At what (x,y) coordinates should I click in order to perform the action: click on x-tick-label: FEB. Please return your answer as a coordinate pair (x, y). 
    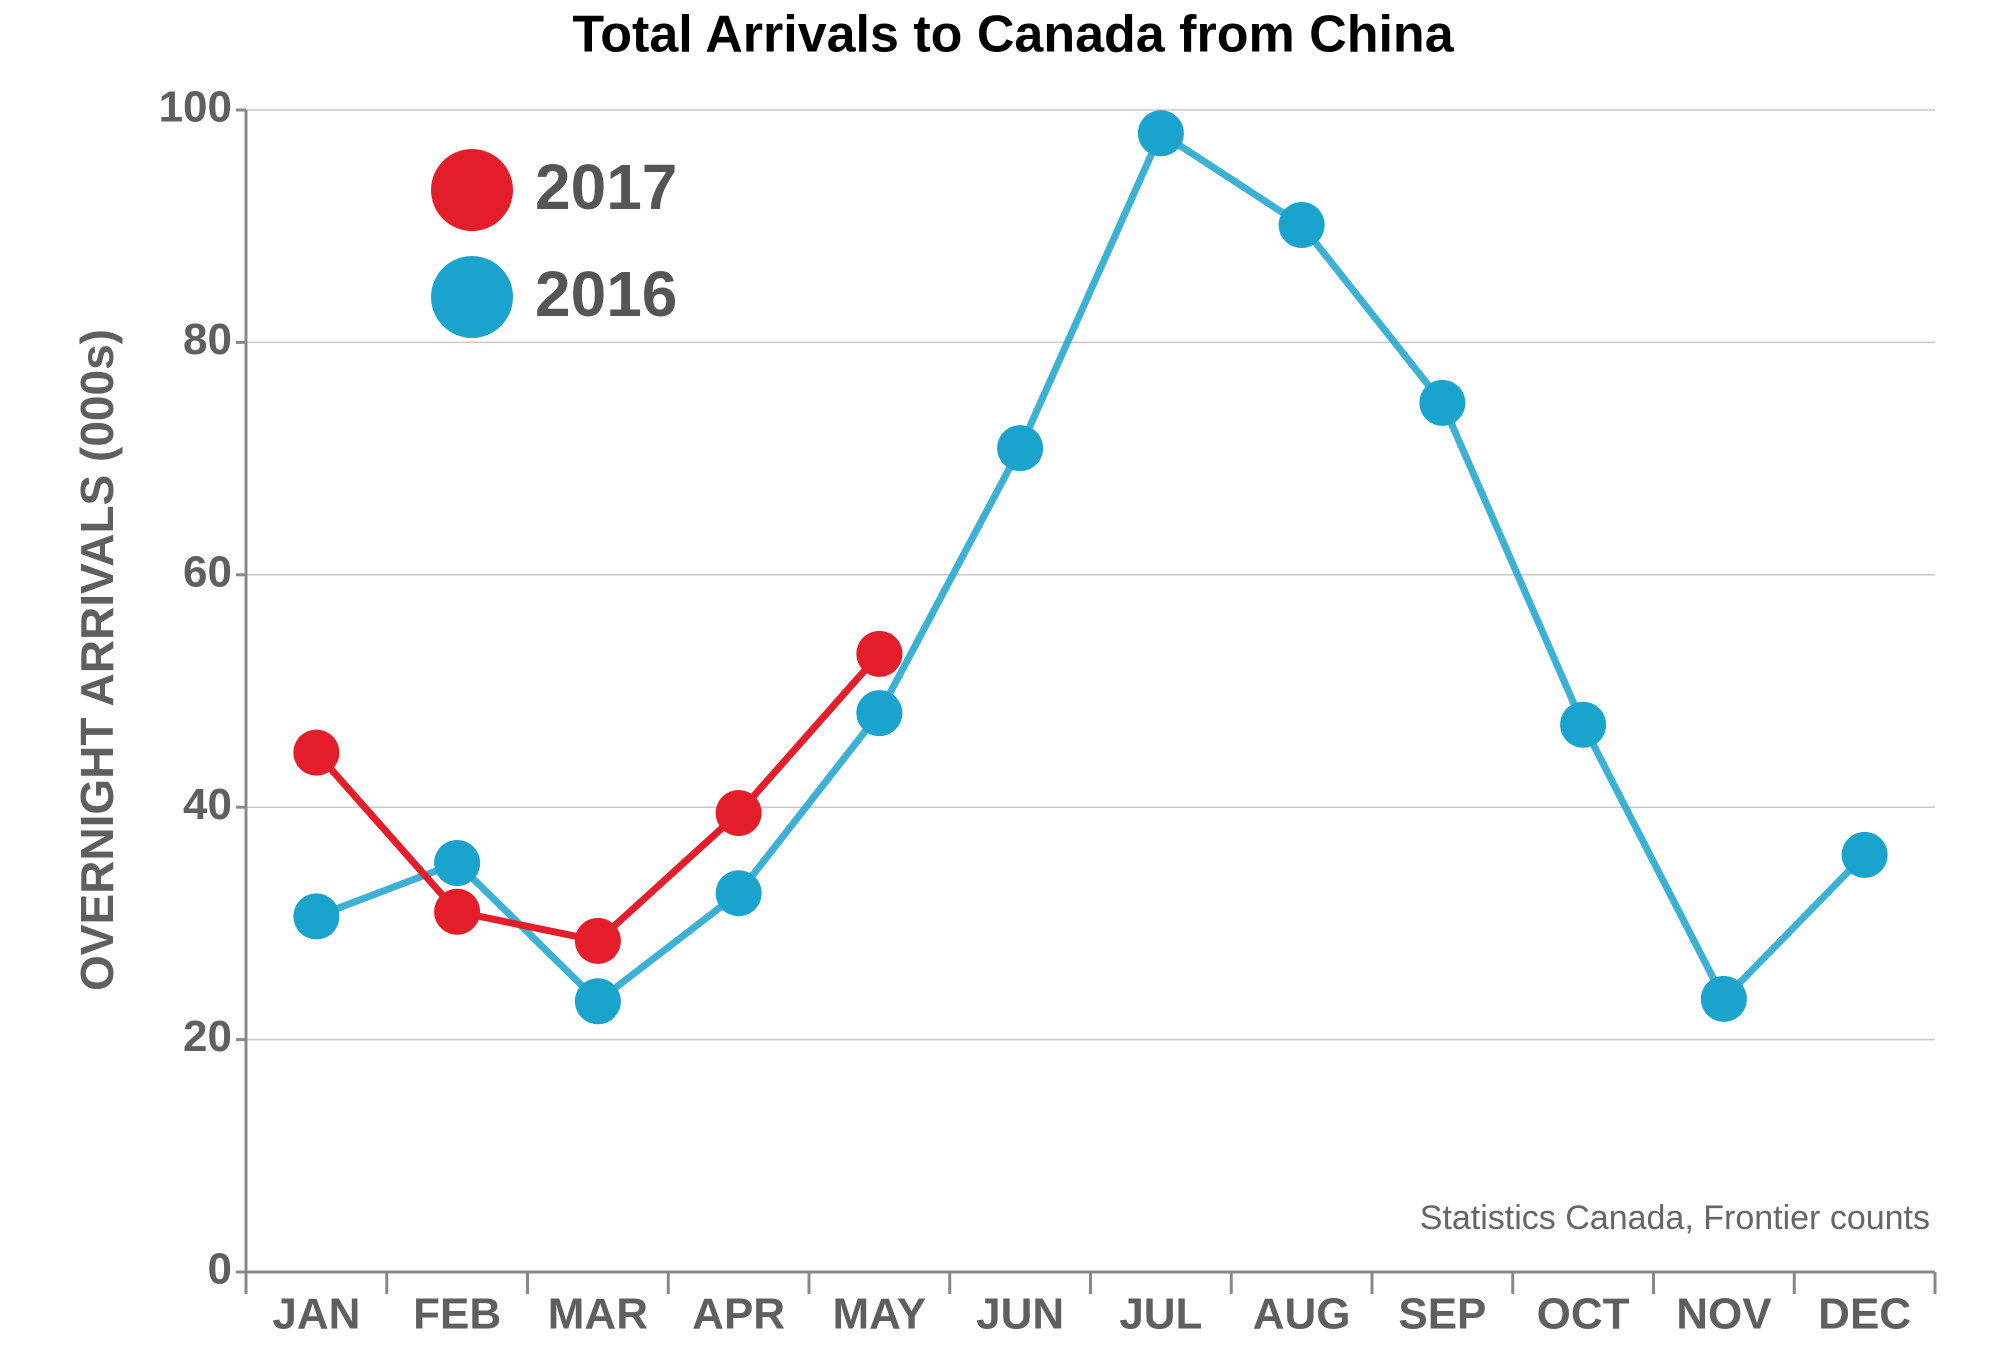
    Looking at the image, I should click on (457, 1314).